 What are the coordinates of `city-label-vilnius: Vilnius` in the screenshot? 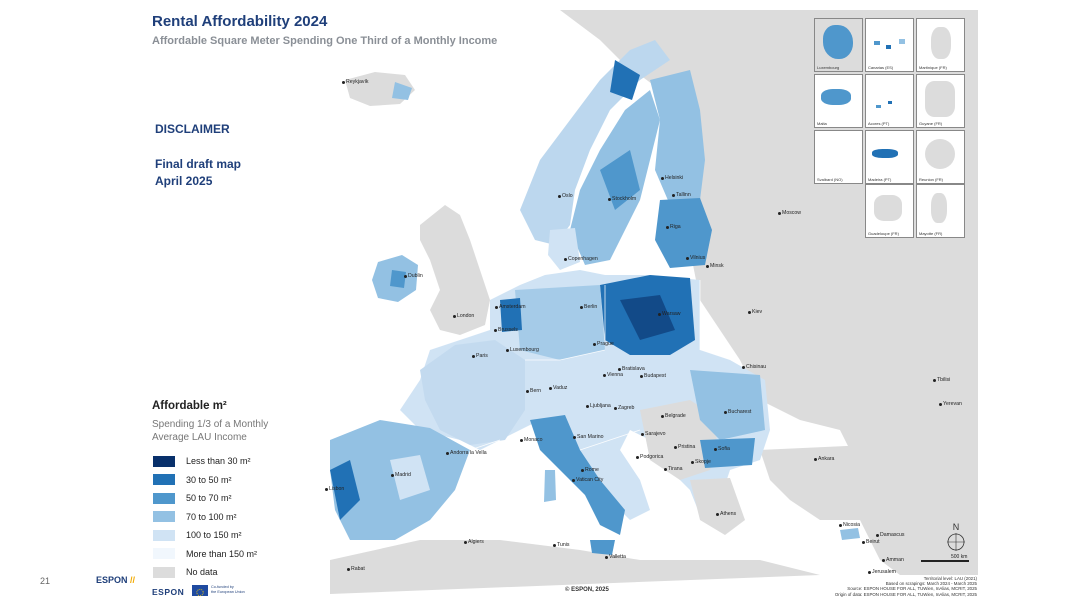 It's located at (698, 258).